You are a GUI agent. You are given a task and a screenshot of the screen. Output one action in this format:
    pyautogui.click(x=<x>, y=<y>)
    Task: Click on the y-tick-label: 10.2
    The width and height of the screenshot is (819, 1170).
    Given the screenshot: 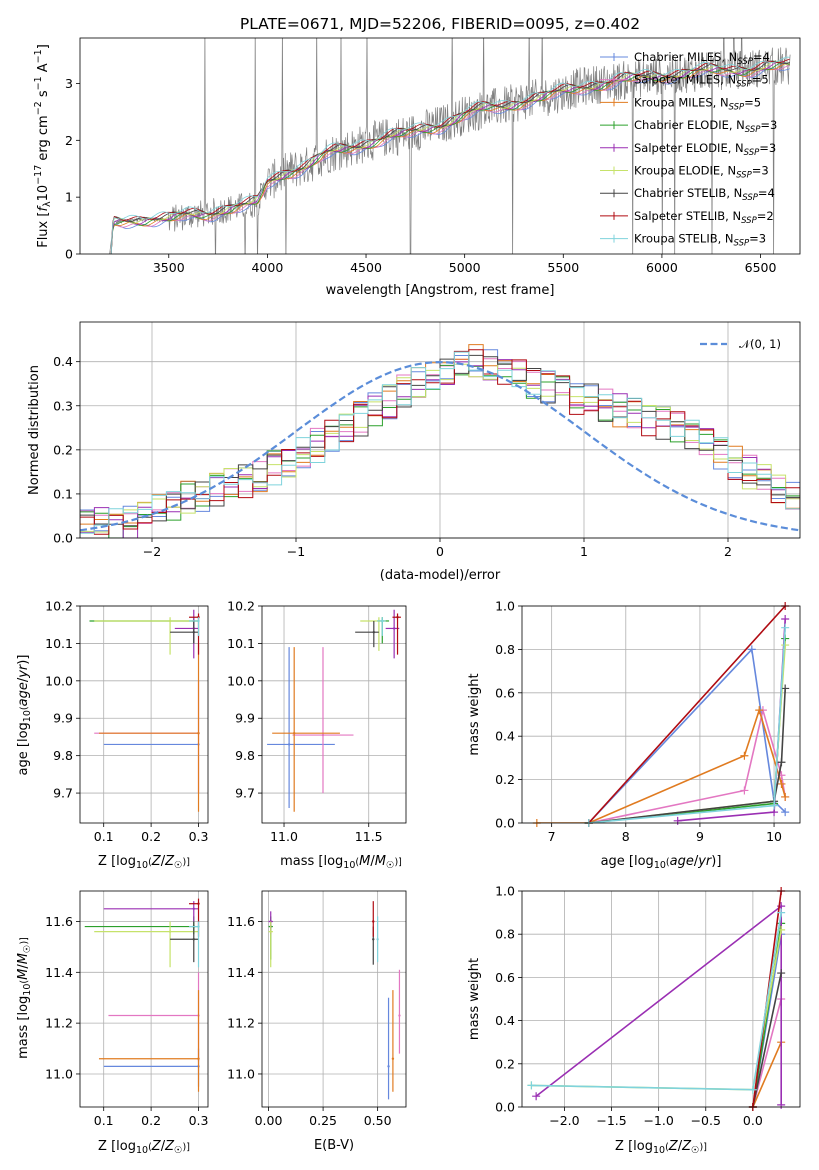 What is the action you would take?
    pyautogui.click(x=59, y=606)
    